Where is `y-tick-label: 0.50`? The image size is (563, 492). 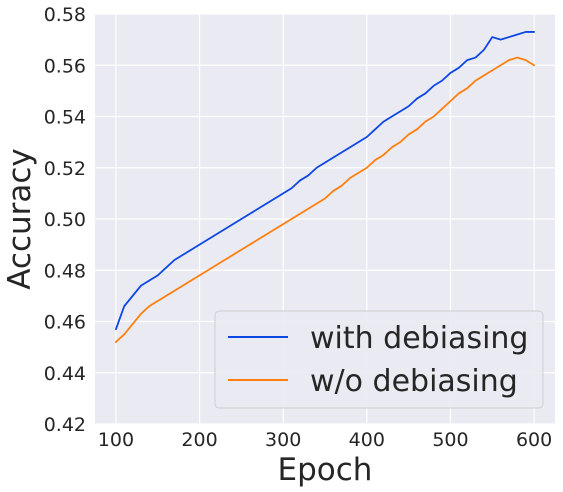 y-tick-label: 0.50 is located at coordinates (65, 220).